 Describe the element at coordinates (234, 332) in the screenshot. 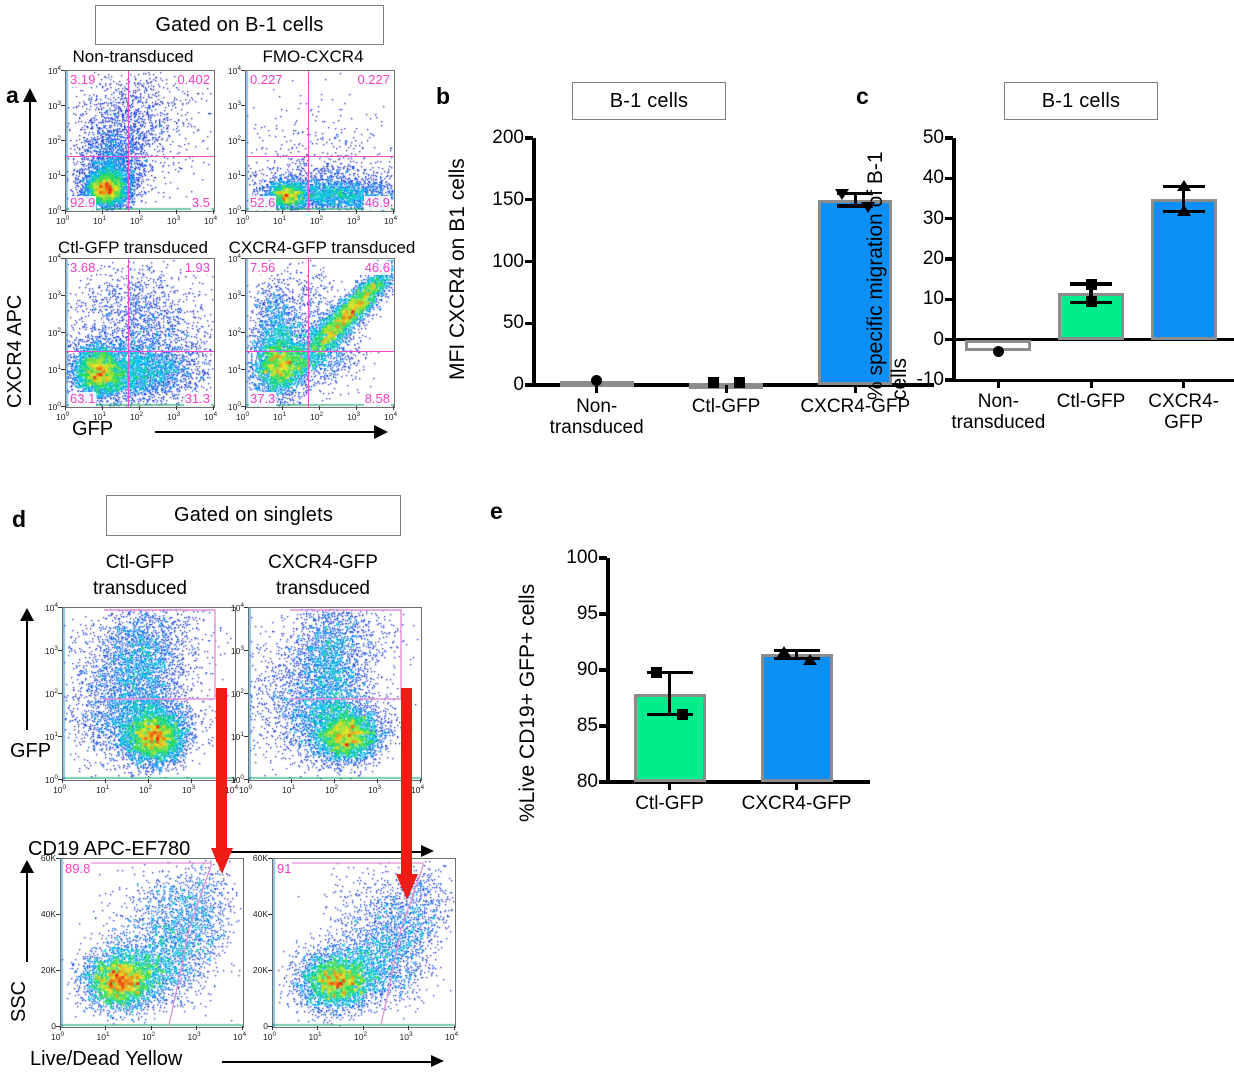

I see `y-tick-label: 102` at that location.